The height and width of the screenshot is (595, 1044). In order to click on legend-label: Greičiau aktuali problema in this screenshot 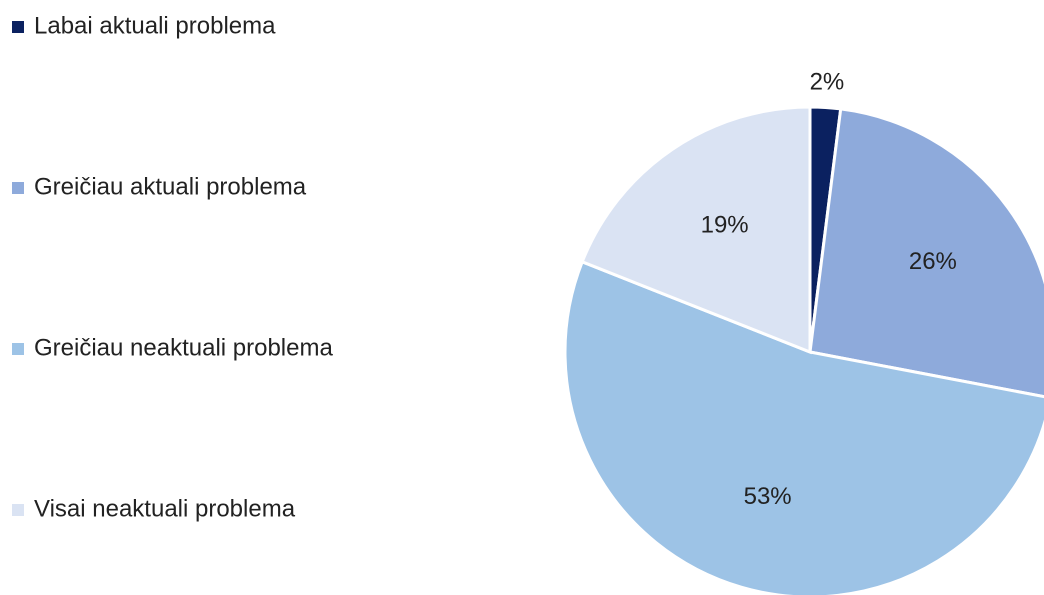, I will do `click(170, 186)`.